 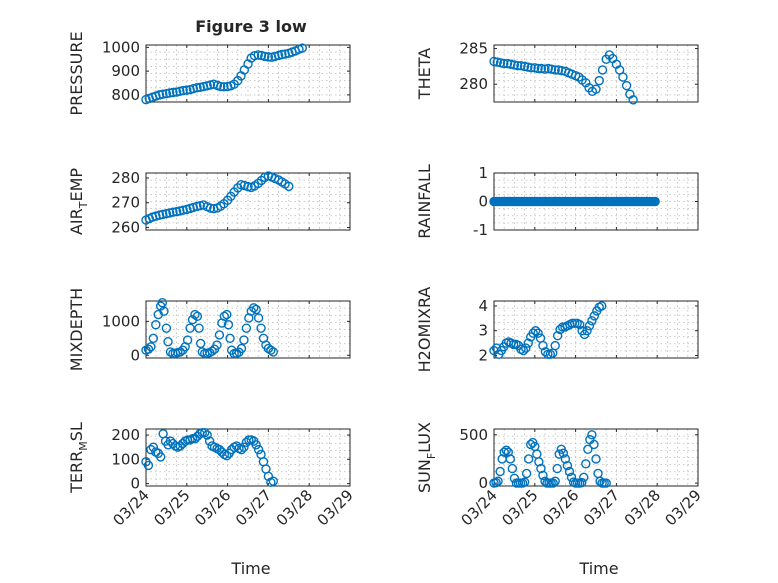 What do you see at coordinates (424, 476) in the screenshot?
I see `chart-7-ylabel-prefix: SUN` at bounding box center [424, 476].